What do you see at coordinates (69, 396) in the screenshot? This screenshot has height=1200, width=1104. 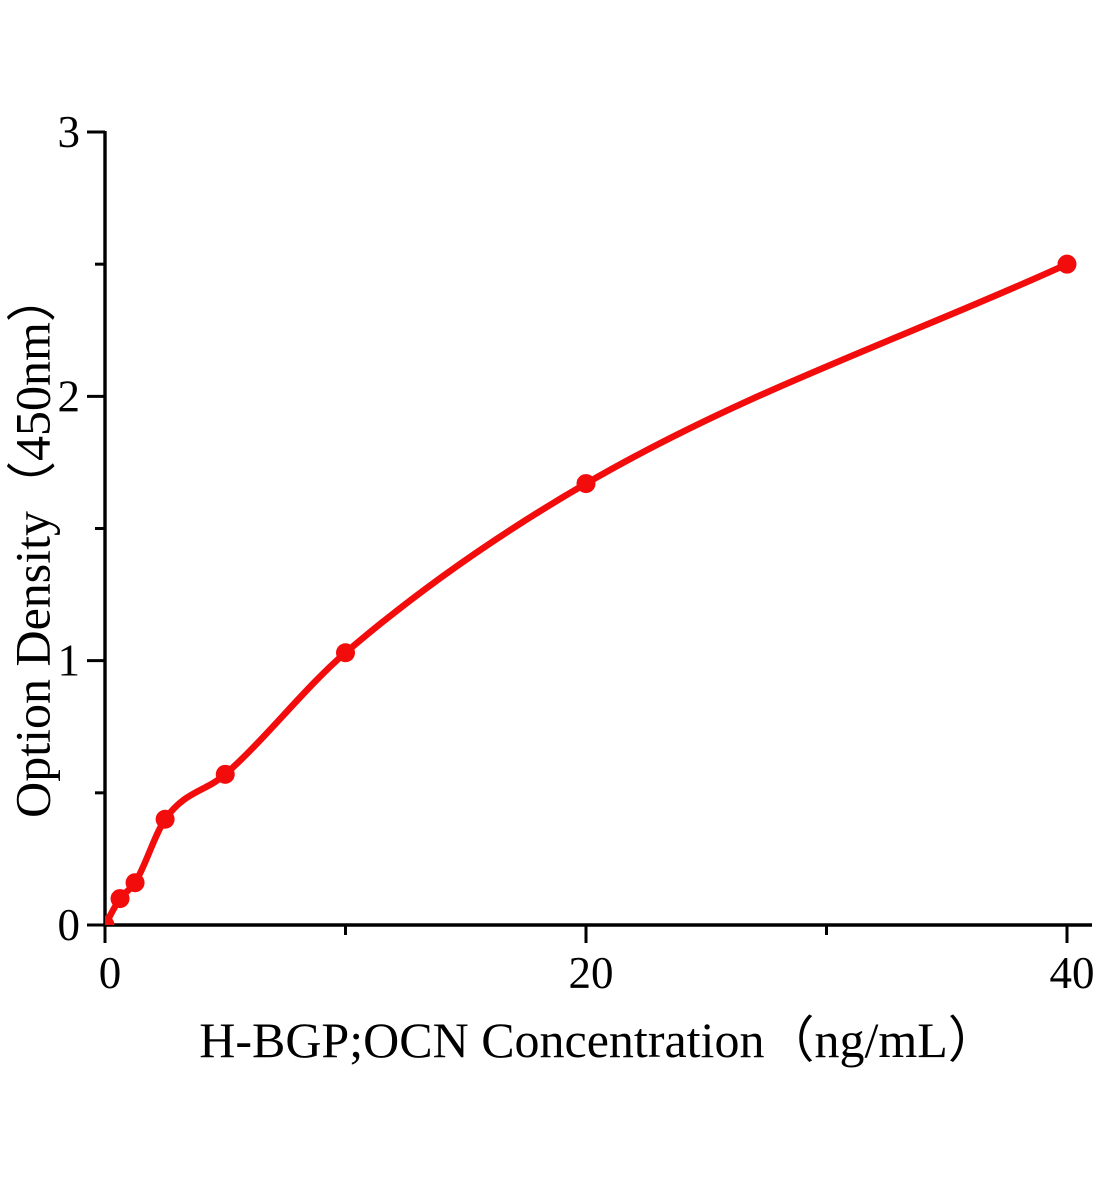 I see `y-tick-label: 2` at bounding box center [69, 396].